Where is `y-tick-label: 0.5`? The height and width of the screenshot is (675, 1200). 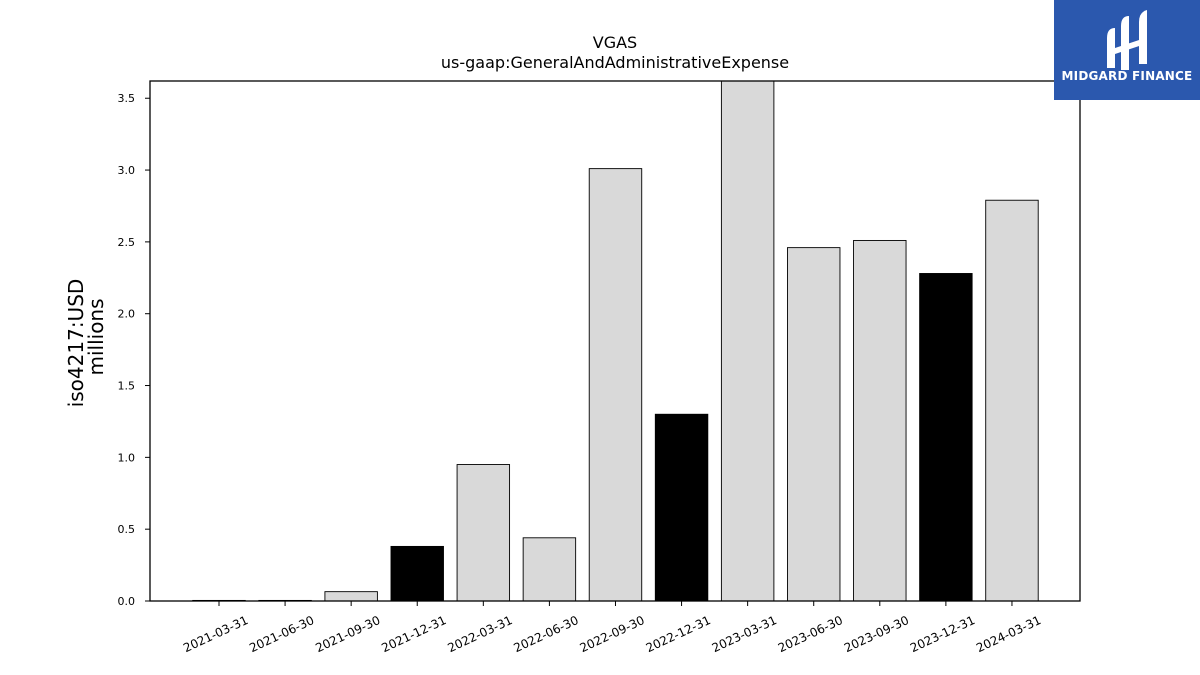 y-tick-label: 0.5 is located at coordinates (127, 529).